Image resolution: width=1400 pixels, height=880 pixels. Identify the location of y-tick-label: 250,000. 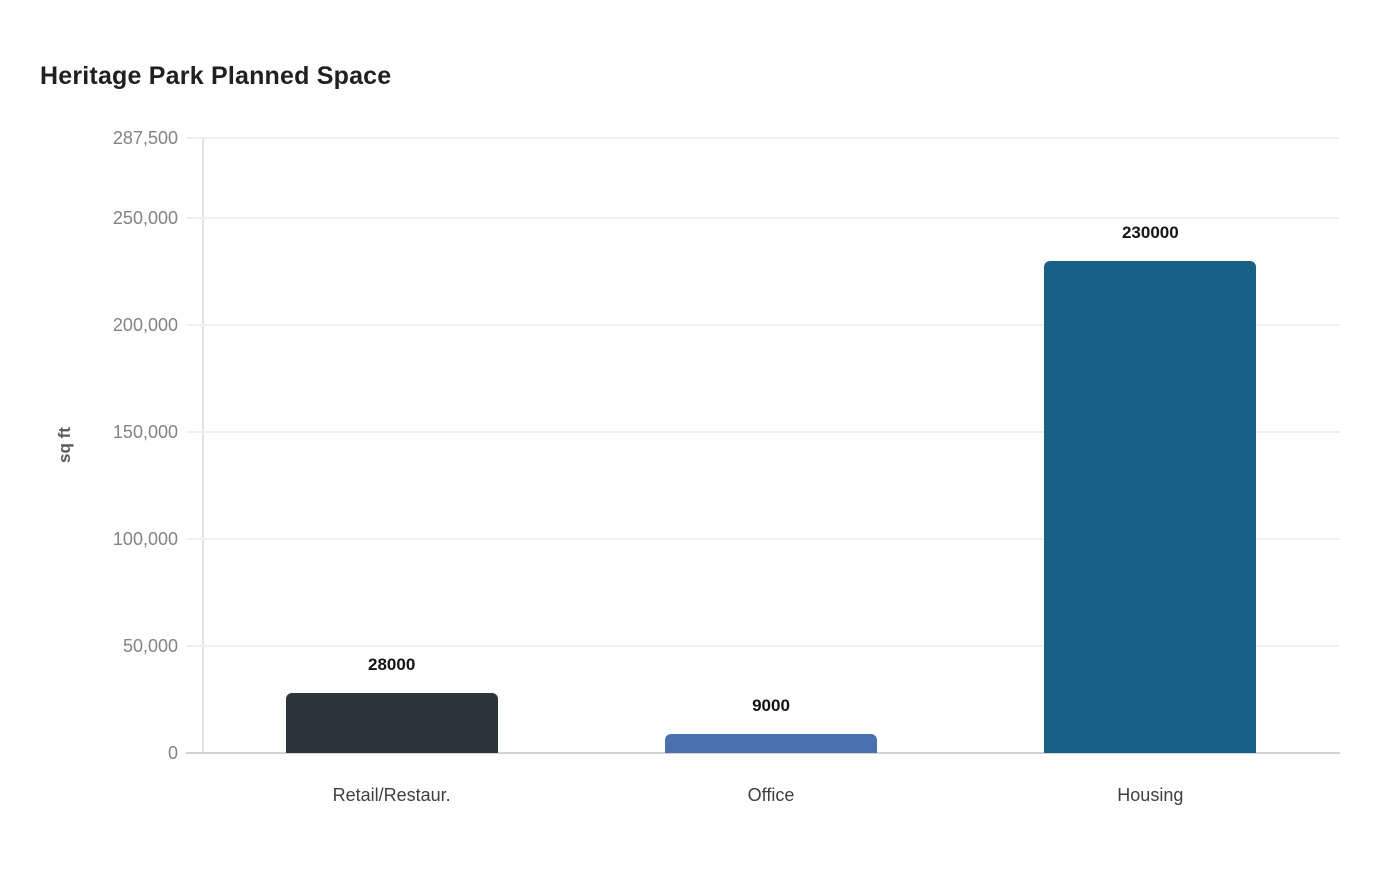
(145, 218).